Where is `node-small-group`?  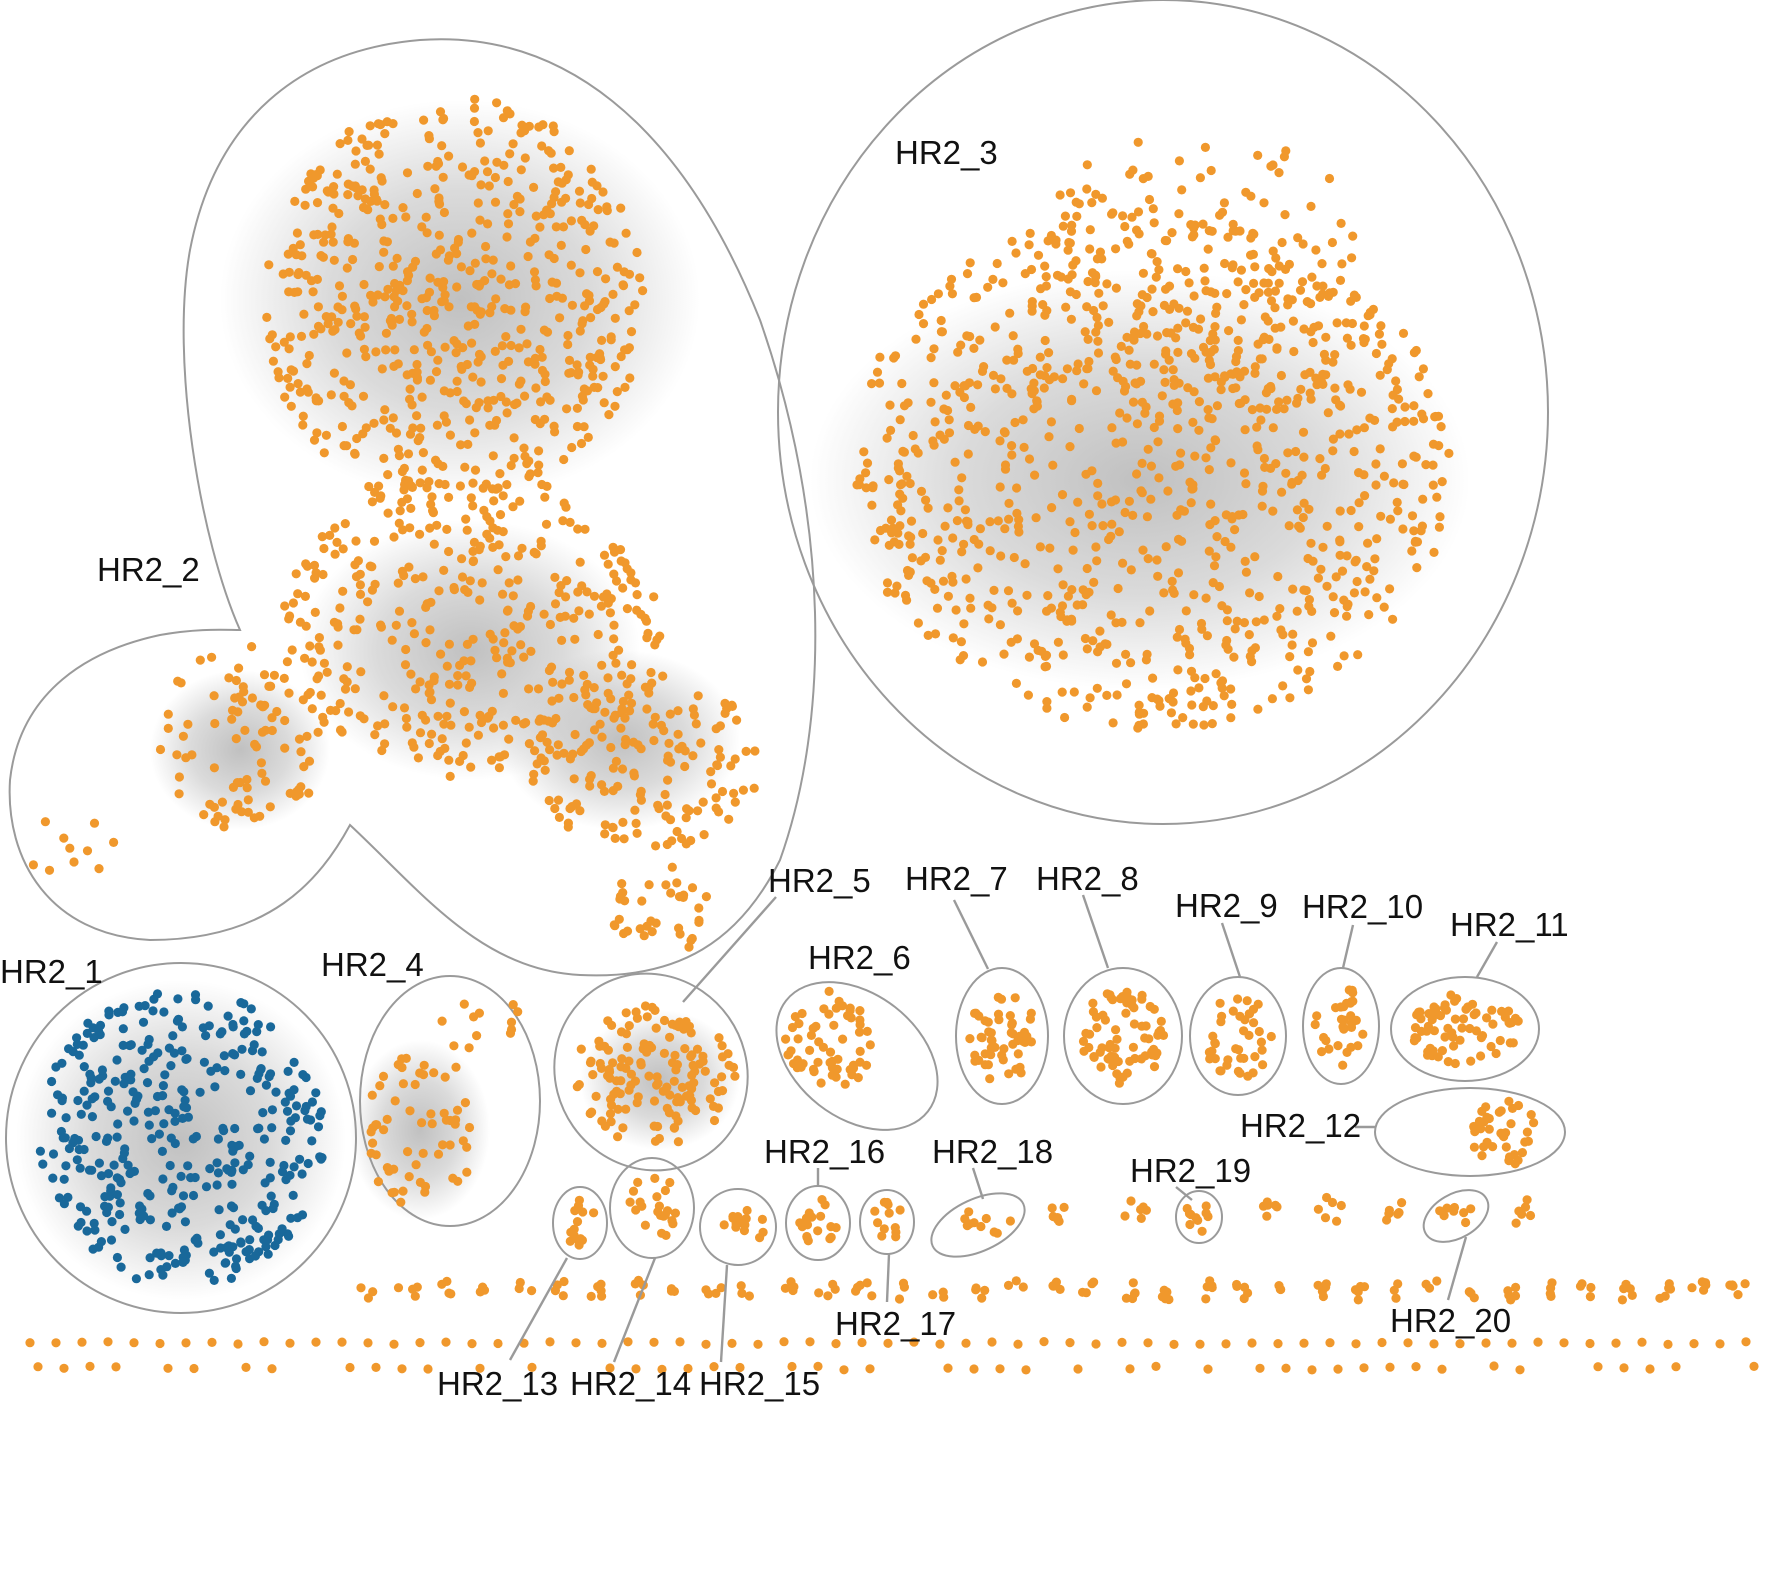
node-small-group is located at coordinates (1083, 1292).